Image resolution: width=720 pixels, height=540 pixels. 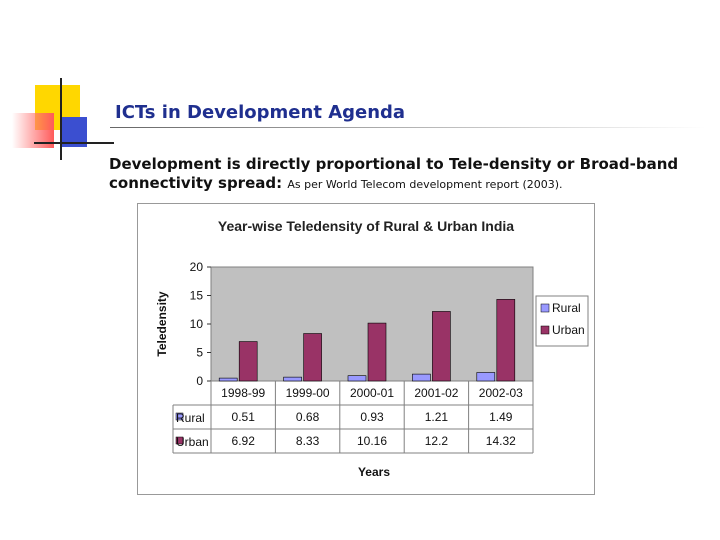 I want to click on data-label-urban: 14.32, so click(x=501, y=441).